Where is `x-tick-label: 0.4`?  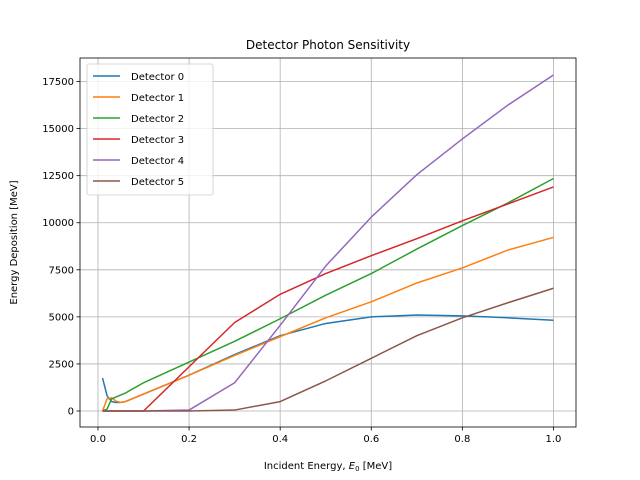
x-tick-label: 0.4 is located at coordinates (280, 439).